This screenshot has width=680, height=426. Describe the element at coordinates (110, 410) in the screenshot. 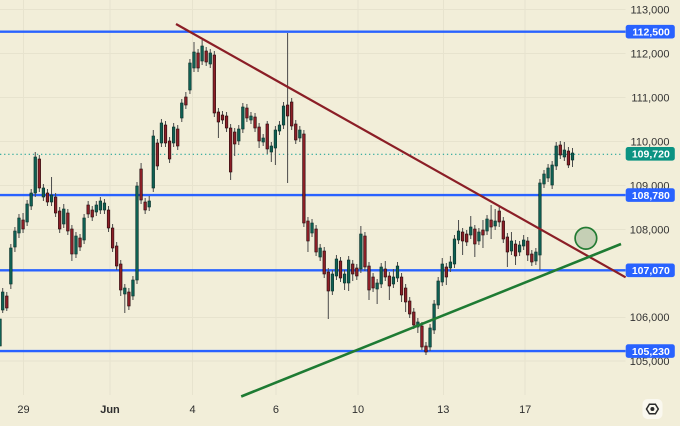

I see `svg-text: Jun` at that location.